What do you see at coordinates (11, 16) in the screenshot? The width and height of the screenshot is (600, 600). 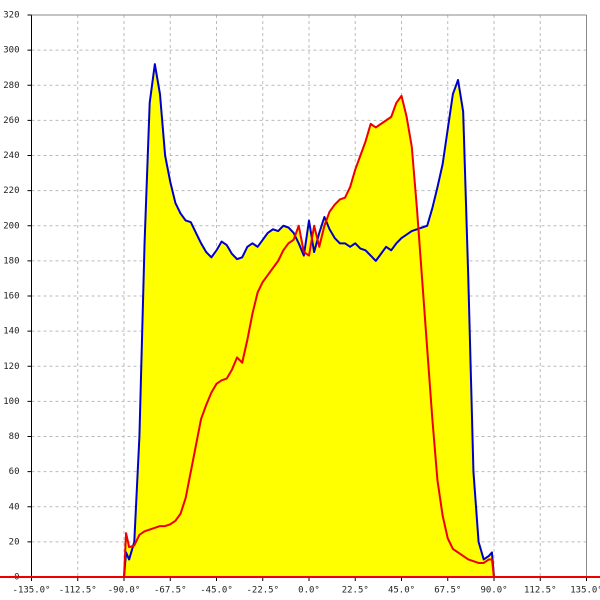 I see `y-tick-label: 320` at bounding box center [11, 16].